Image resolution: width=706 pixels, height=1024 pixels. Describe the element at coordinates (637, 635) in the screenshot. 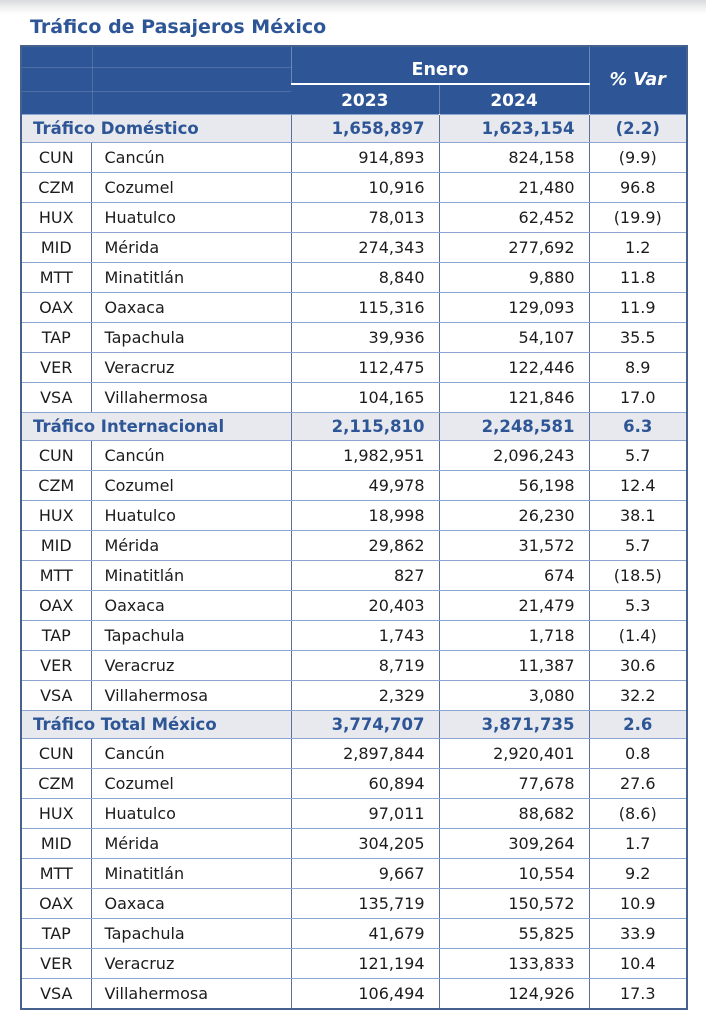

I see `var-percent-cell: (1.4)` at that location.